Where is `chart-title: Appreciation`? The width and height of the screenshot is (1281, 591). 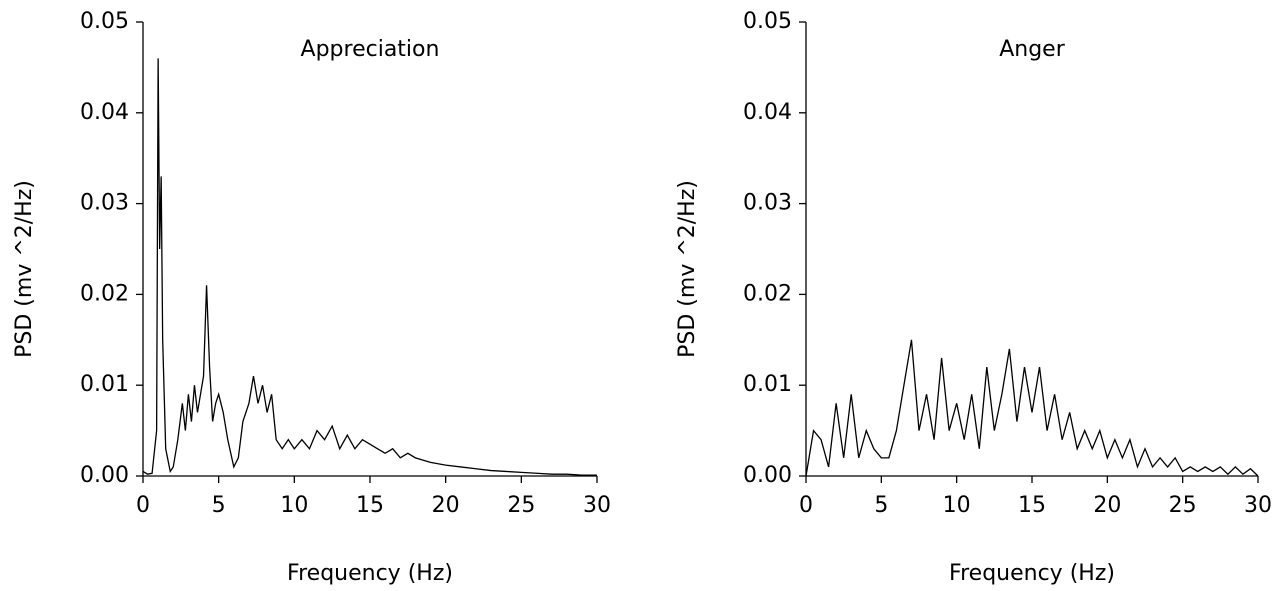
chart-title: Appreciation is located at coordinates (370, 49).